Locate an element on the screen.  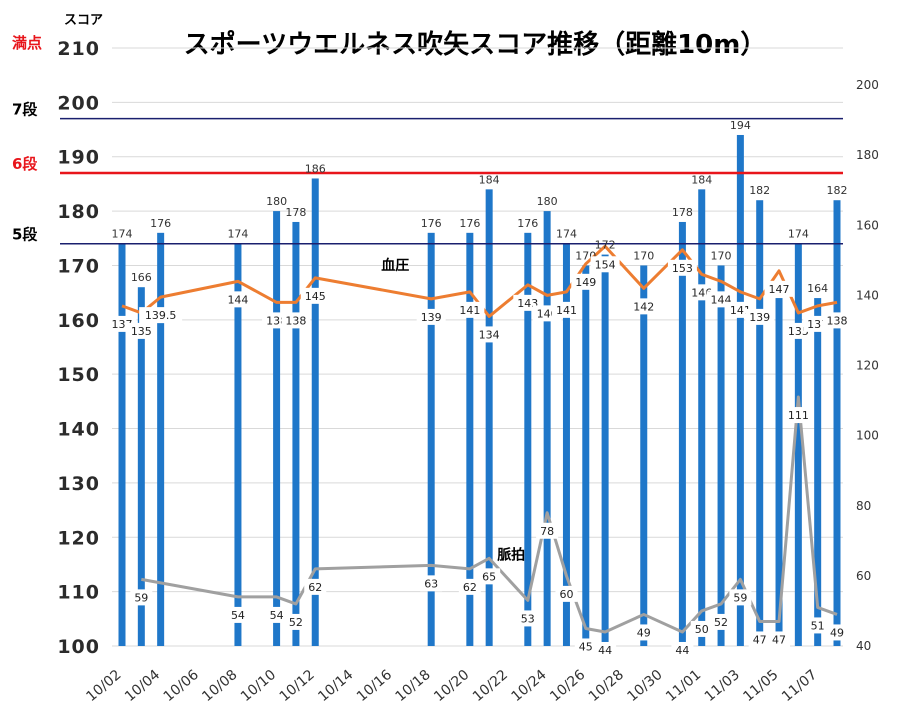
x-tick-label: 10/10 is located at coordinates (258, 686).